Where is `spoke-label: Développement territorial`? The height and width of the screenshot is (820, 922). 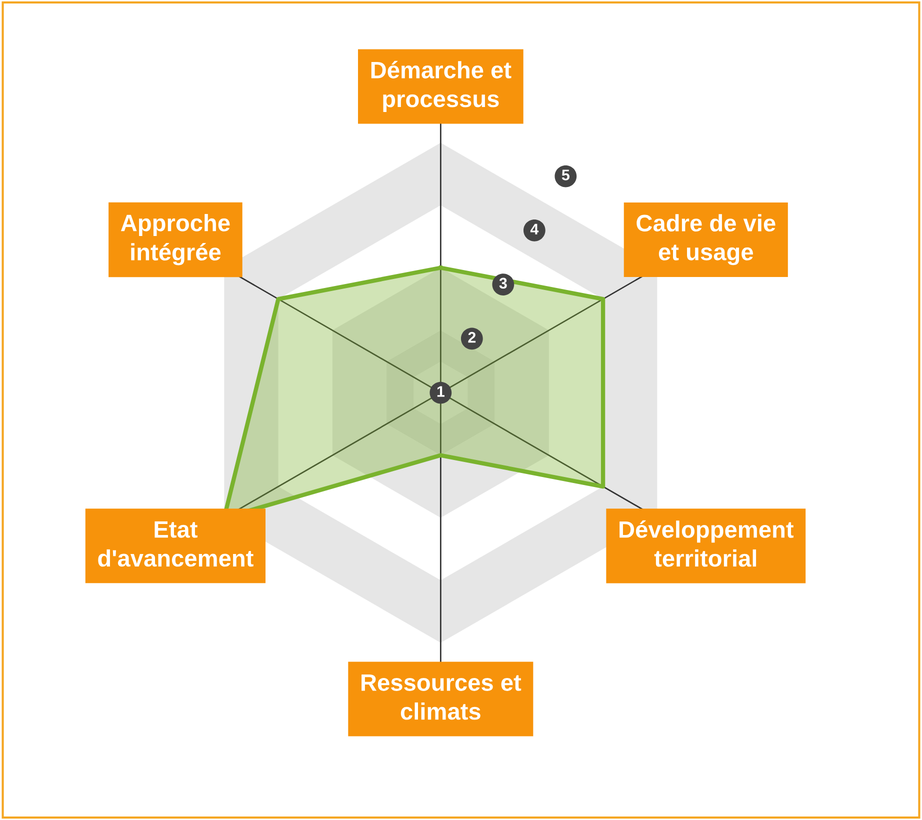
spoke-label: Développement territorial is located at coordinates (707, 543).